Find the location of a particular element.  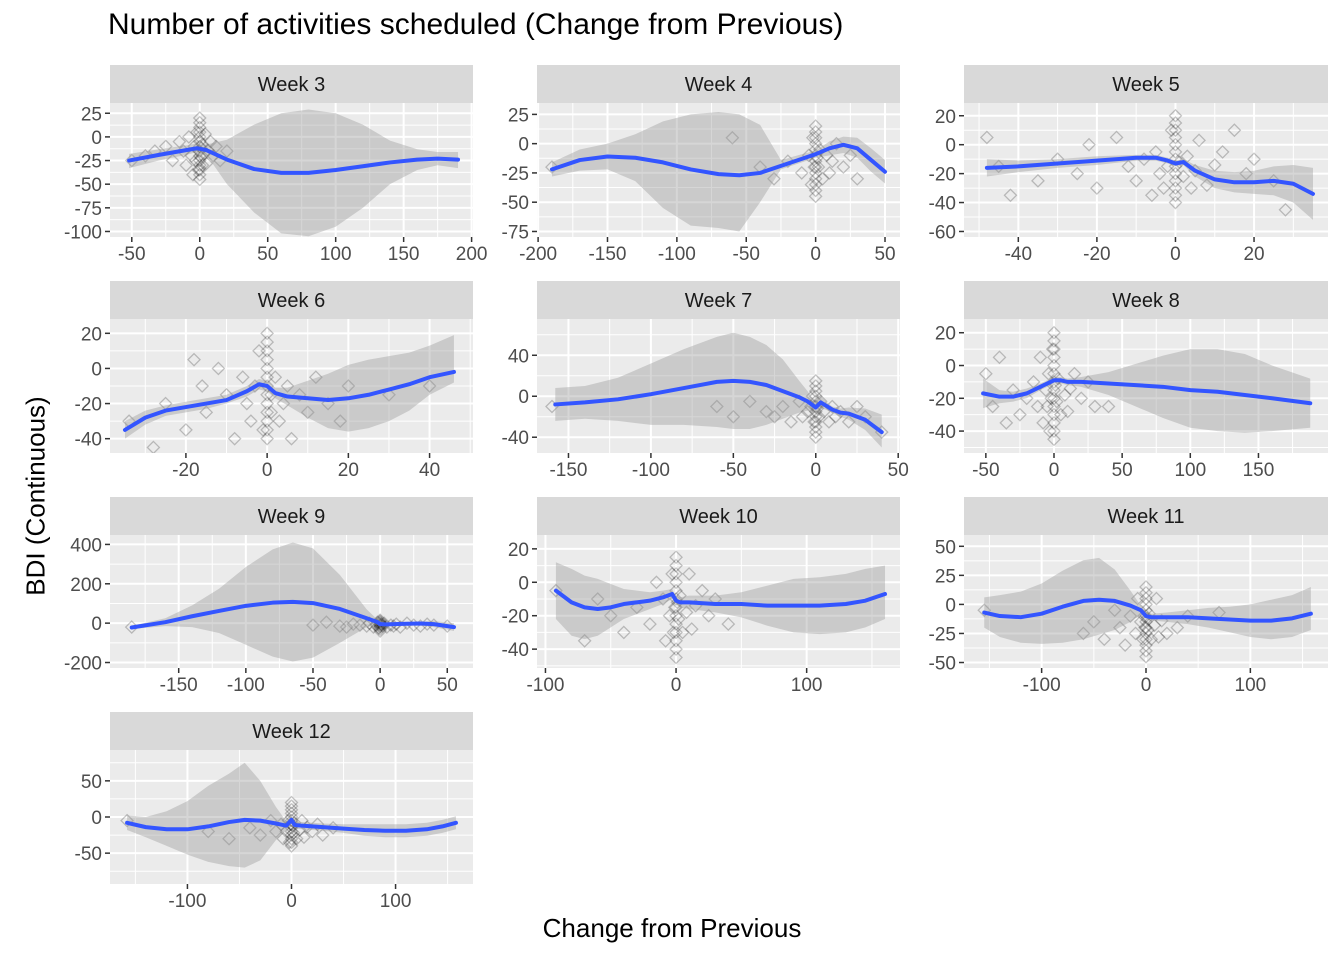

y-tick-label: 20 is located at coordinates (518, 550).